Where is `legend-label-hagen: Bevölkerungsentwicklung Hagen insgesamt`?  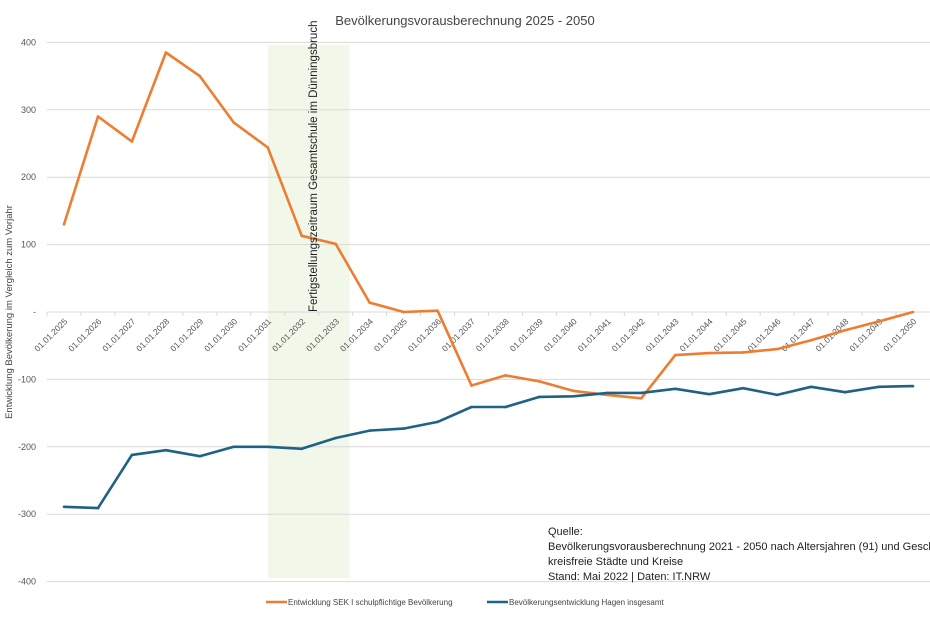
legend-label-hagen: Bevölkerungsentwicklung Hagen insgesamt is located at coordinates (587, 602).